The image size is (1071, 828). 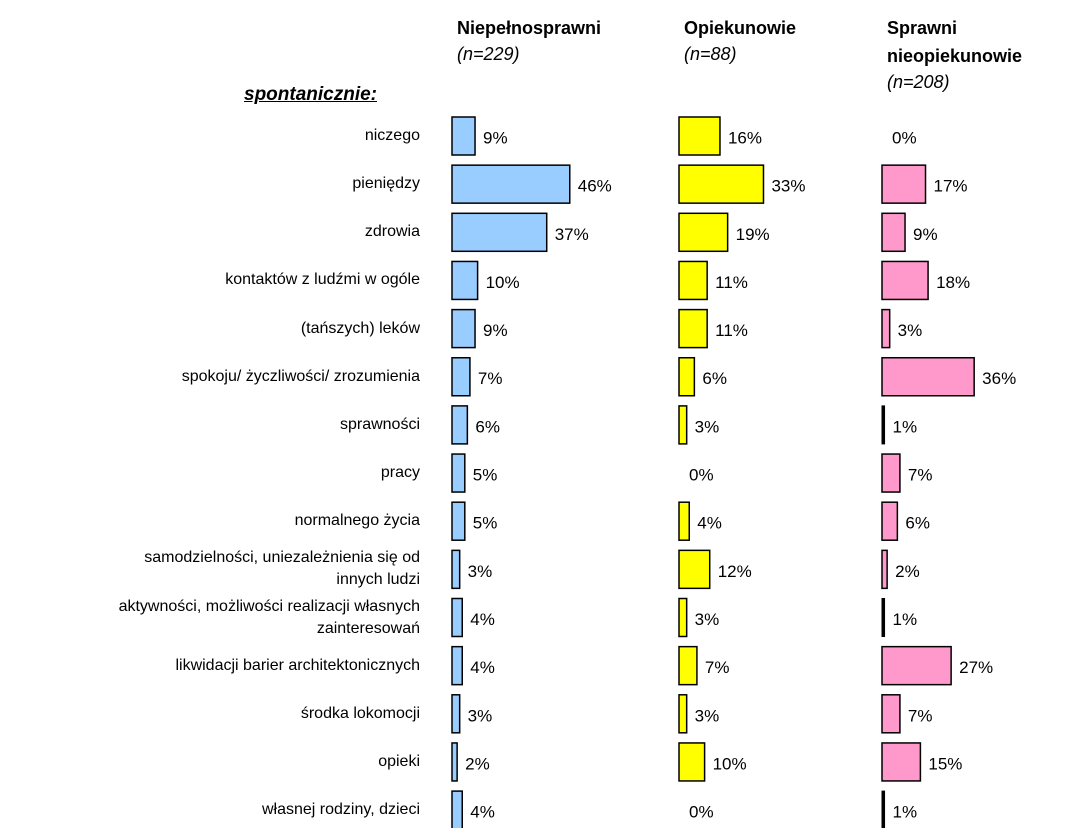 I want to click on value-label: 16%, so click(x=745, y=137).